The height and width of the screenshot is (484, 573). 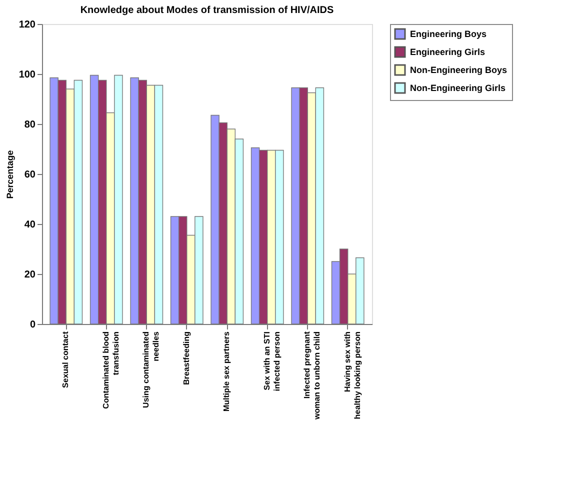 I want to click on legend-label: Engineering Boys, so click(x=448, y=34).